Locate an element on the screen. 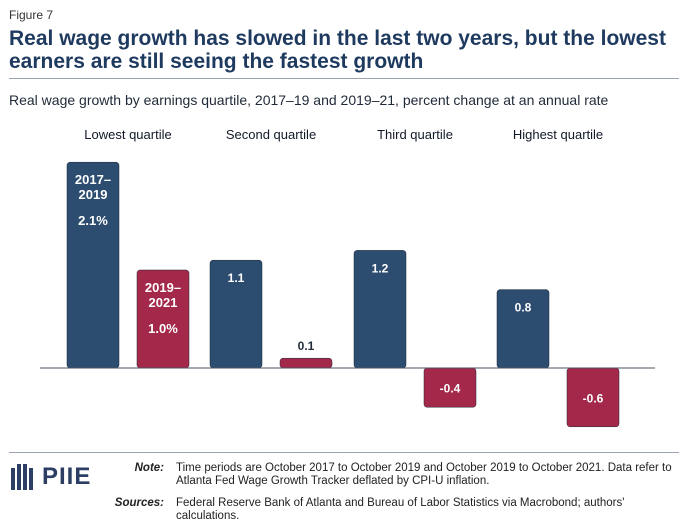 The height and width of the screenshot is (532, 693). footer-divider is located at coordinates (344, 452).